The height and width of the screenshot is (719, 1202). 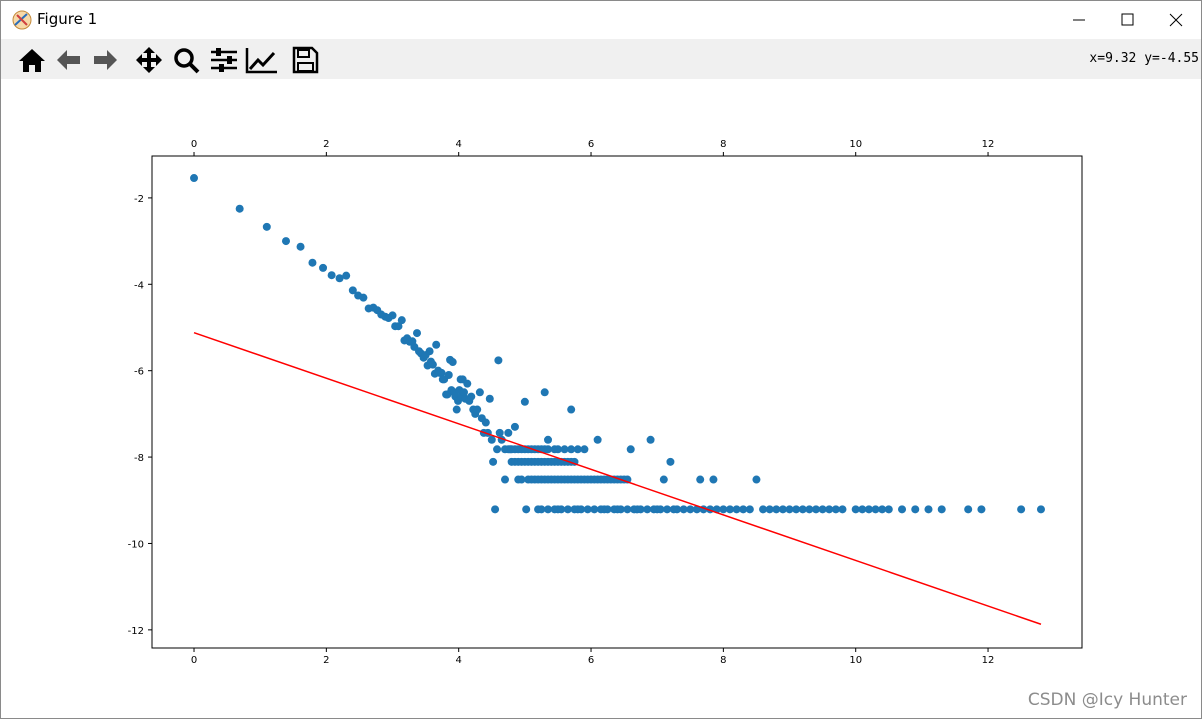 I want to click on app-icon, so click(x=22, y=20).